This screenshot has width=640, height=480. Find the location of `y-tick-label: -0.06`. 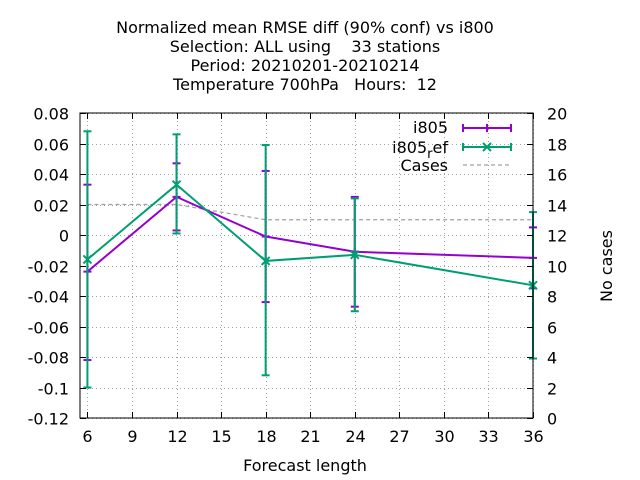

y-tick-label: -0.06 is located at coordinates (48, 328).